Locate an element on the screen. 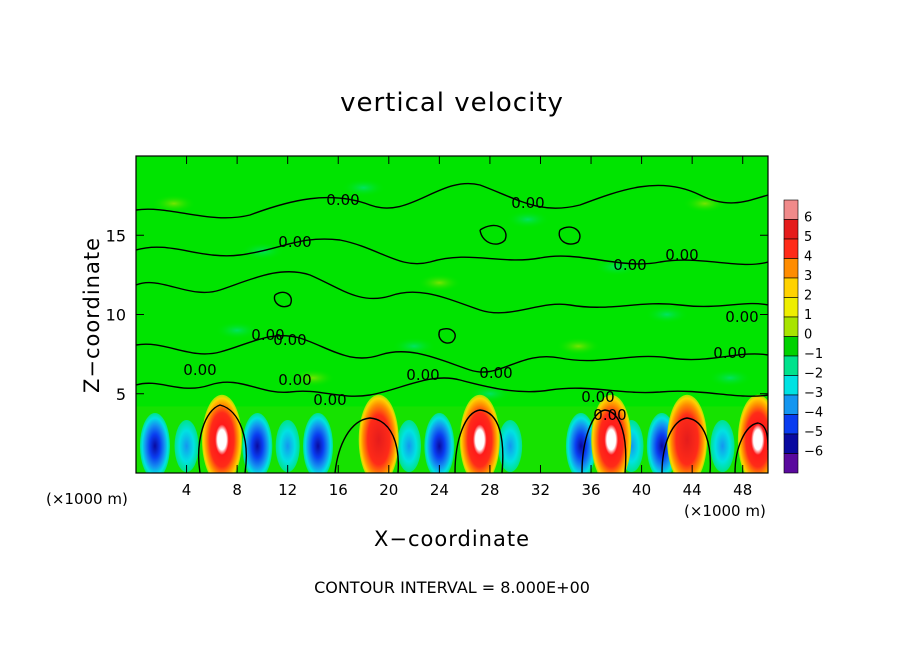 This screenshot has width=904, height=654. x-axis-label: X−coordinate is located at coordinates (452, 539).